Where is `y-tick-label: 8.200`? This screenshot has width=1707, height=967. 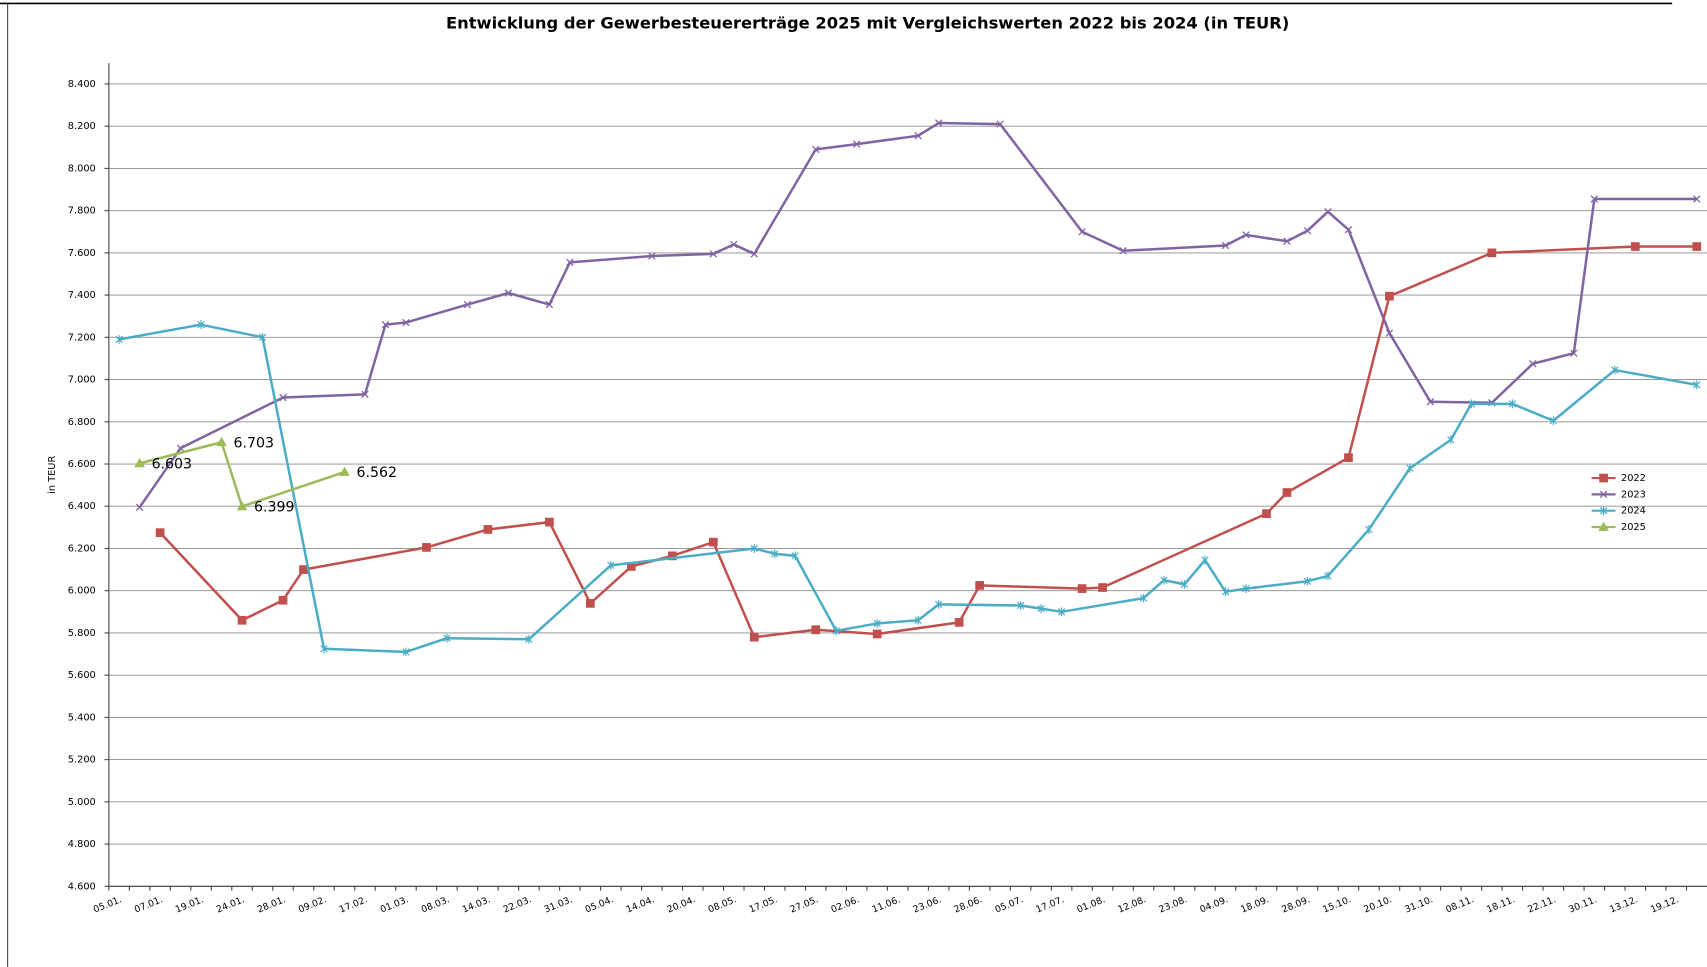
y-tick-label: 8.200 is located at coordinates (82, 126).